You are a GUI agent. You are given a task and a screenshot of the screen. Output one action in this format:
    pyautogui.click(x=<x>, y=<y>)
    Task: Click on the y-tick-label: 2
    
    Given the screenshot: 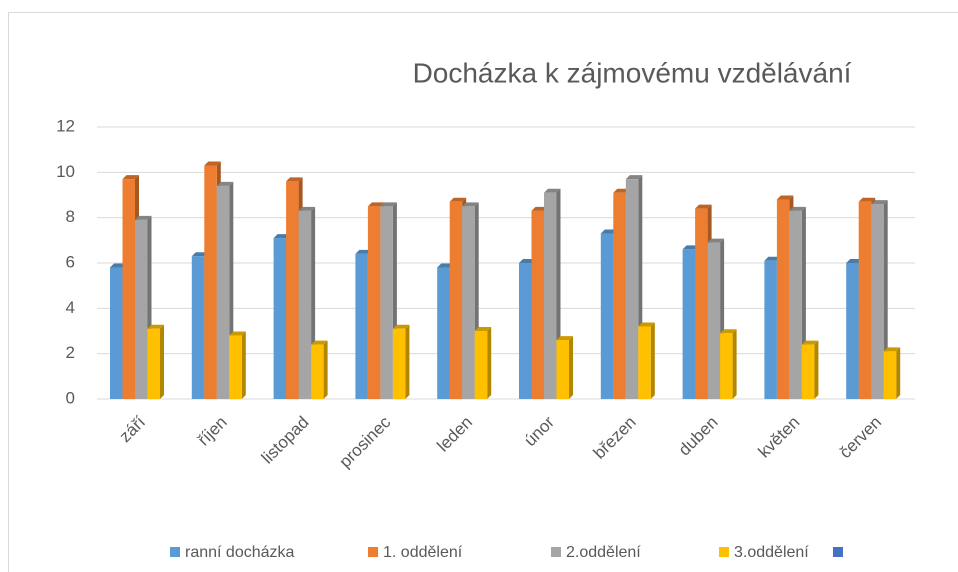 What is the action you would take?
    pyautogui.click(x=70, y=352)
    